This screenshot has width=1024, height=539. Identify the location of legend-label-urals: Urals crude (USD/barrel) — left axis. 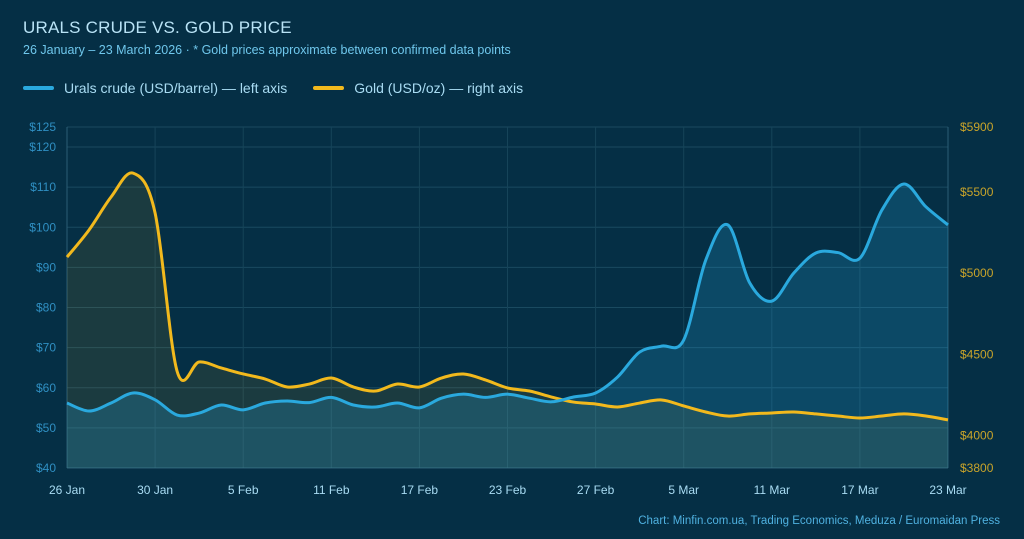
(176, 88).